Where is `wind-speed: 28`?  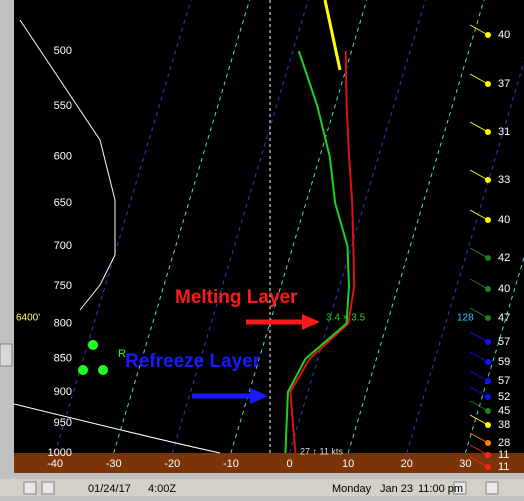
wind-speed: 28 is located at coordinates (504, 443).